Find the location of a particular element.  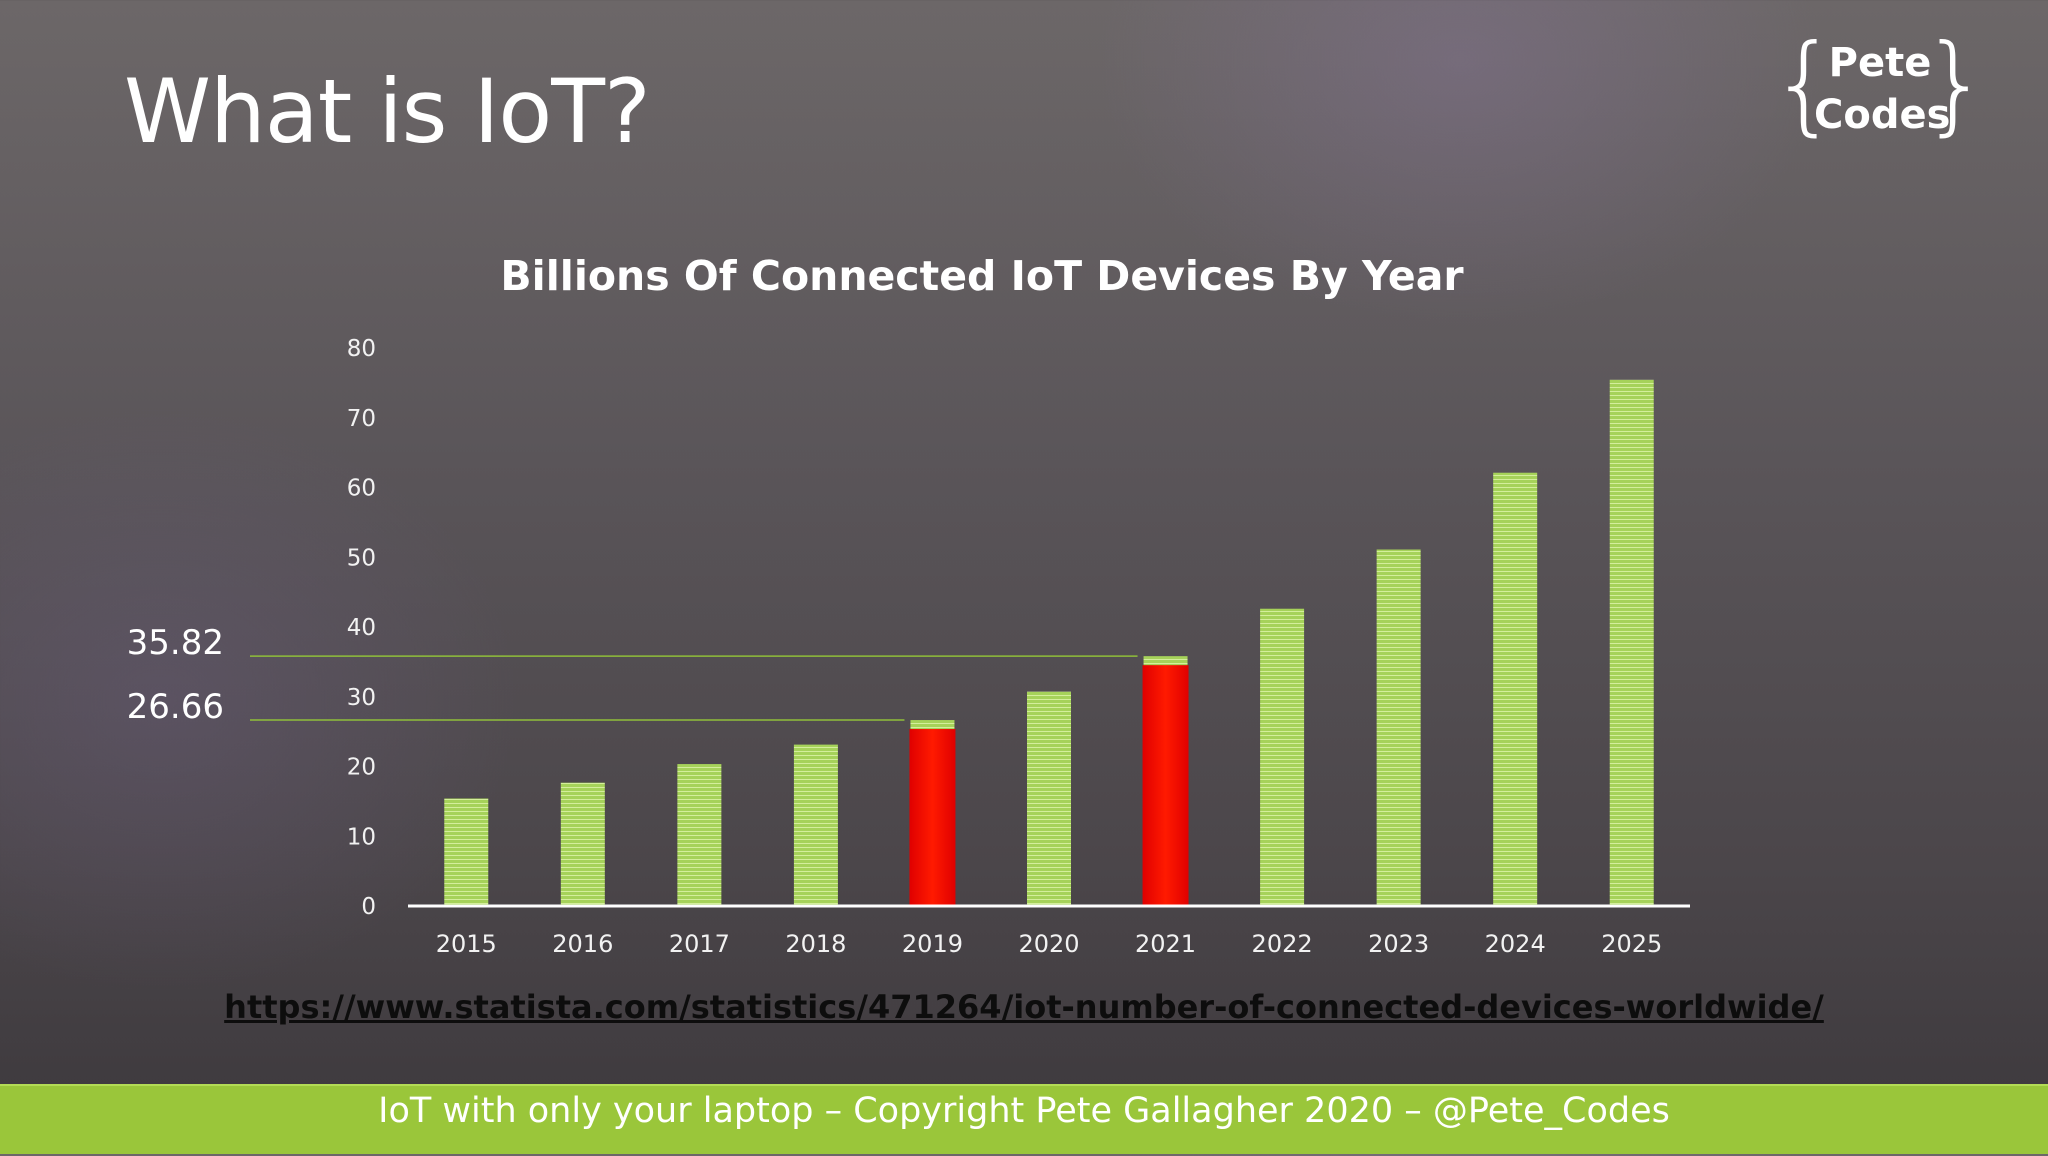

x-tick-label: 2015 is located at coordinates (466, 944).